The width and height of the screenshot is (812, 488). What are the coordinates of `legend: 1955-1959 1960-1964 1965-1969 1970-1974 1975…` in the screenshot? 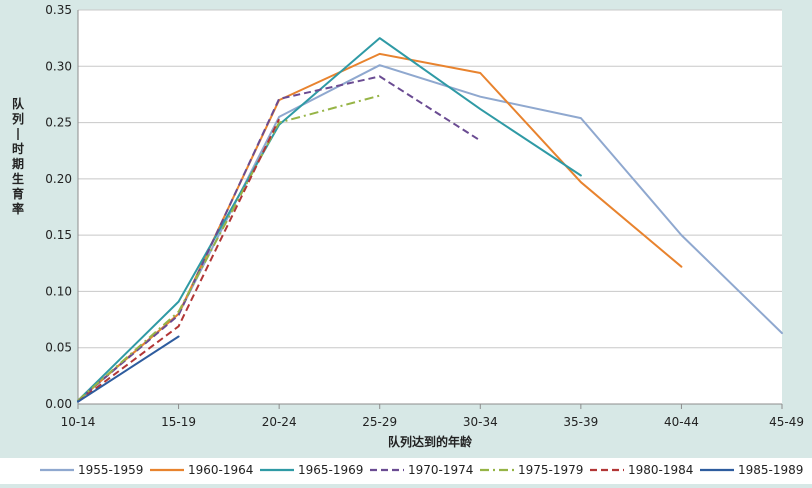 It's located at (421, 470).